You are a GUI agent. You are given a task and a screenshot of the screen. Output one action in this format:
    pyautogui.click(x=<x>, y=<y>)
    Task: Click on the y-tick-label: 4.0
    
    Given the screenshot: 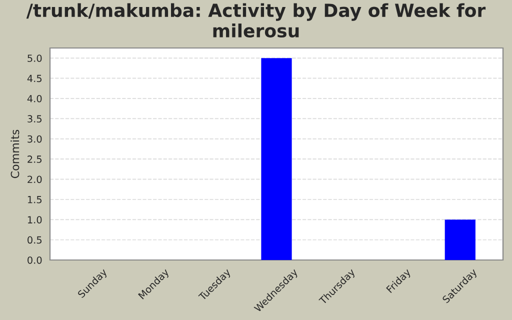 What is the action you would take?
    pyautogui.click(x=34, y=98)
    